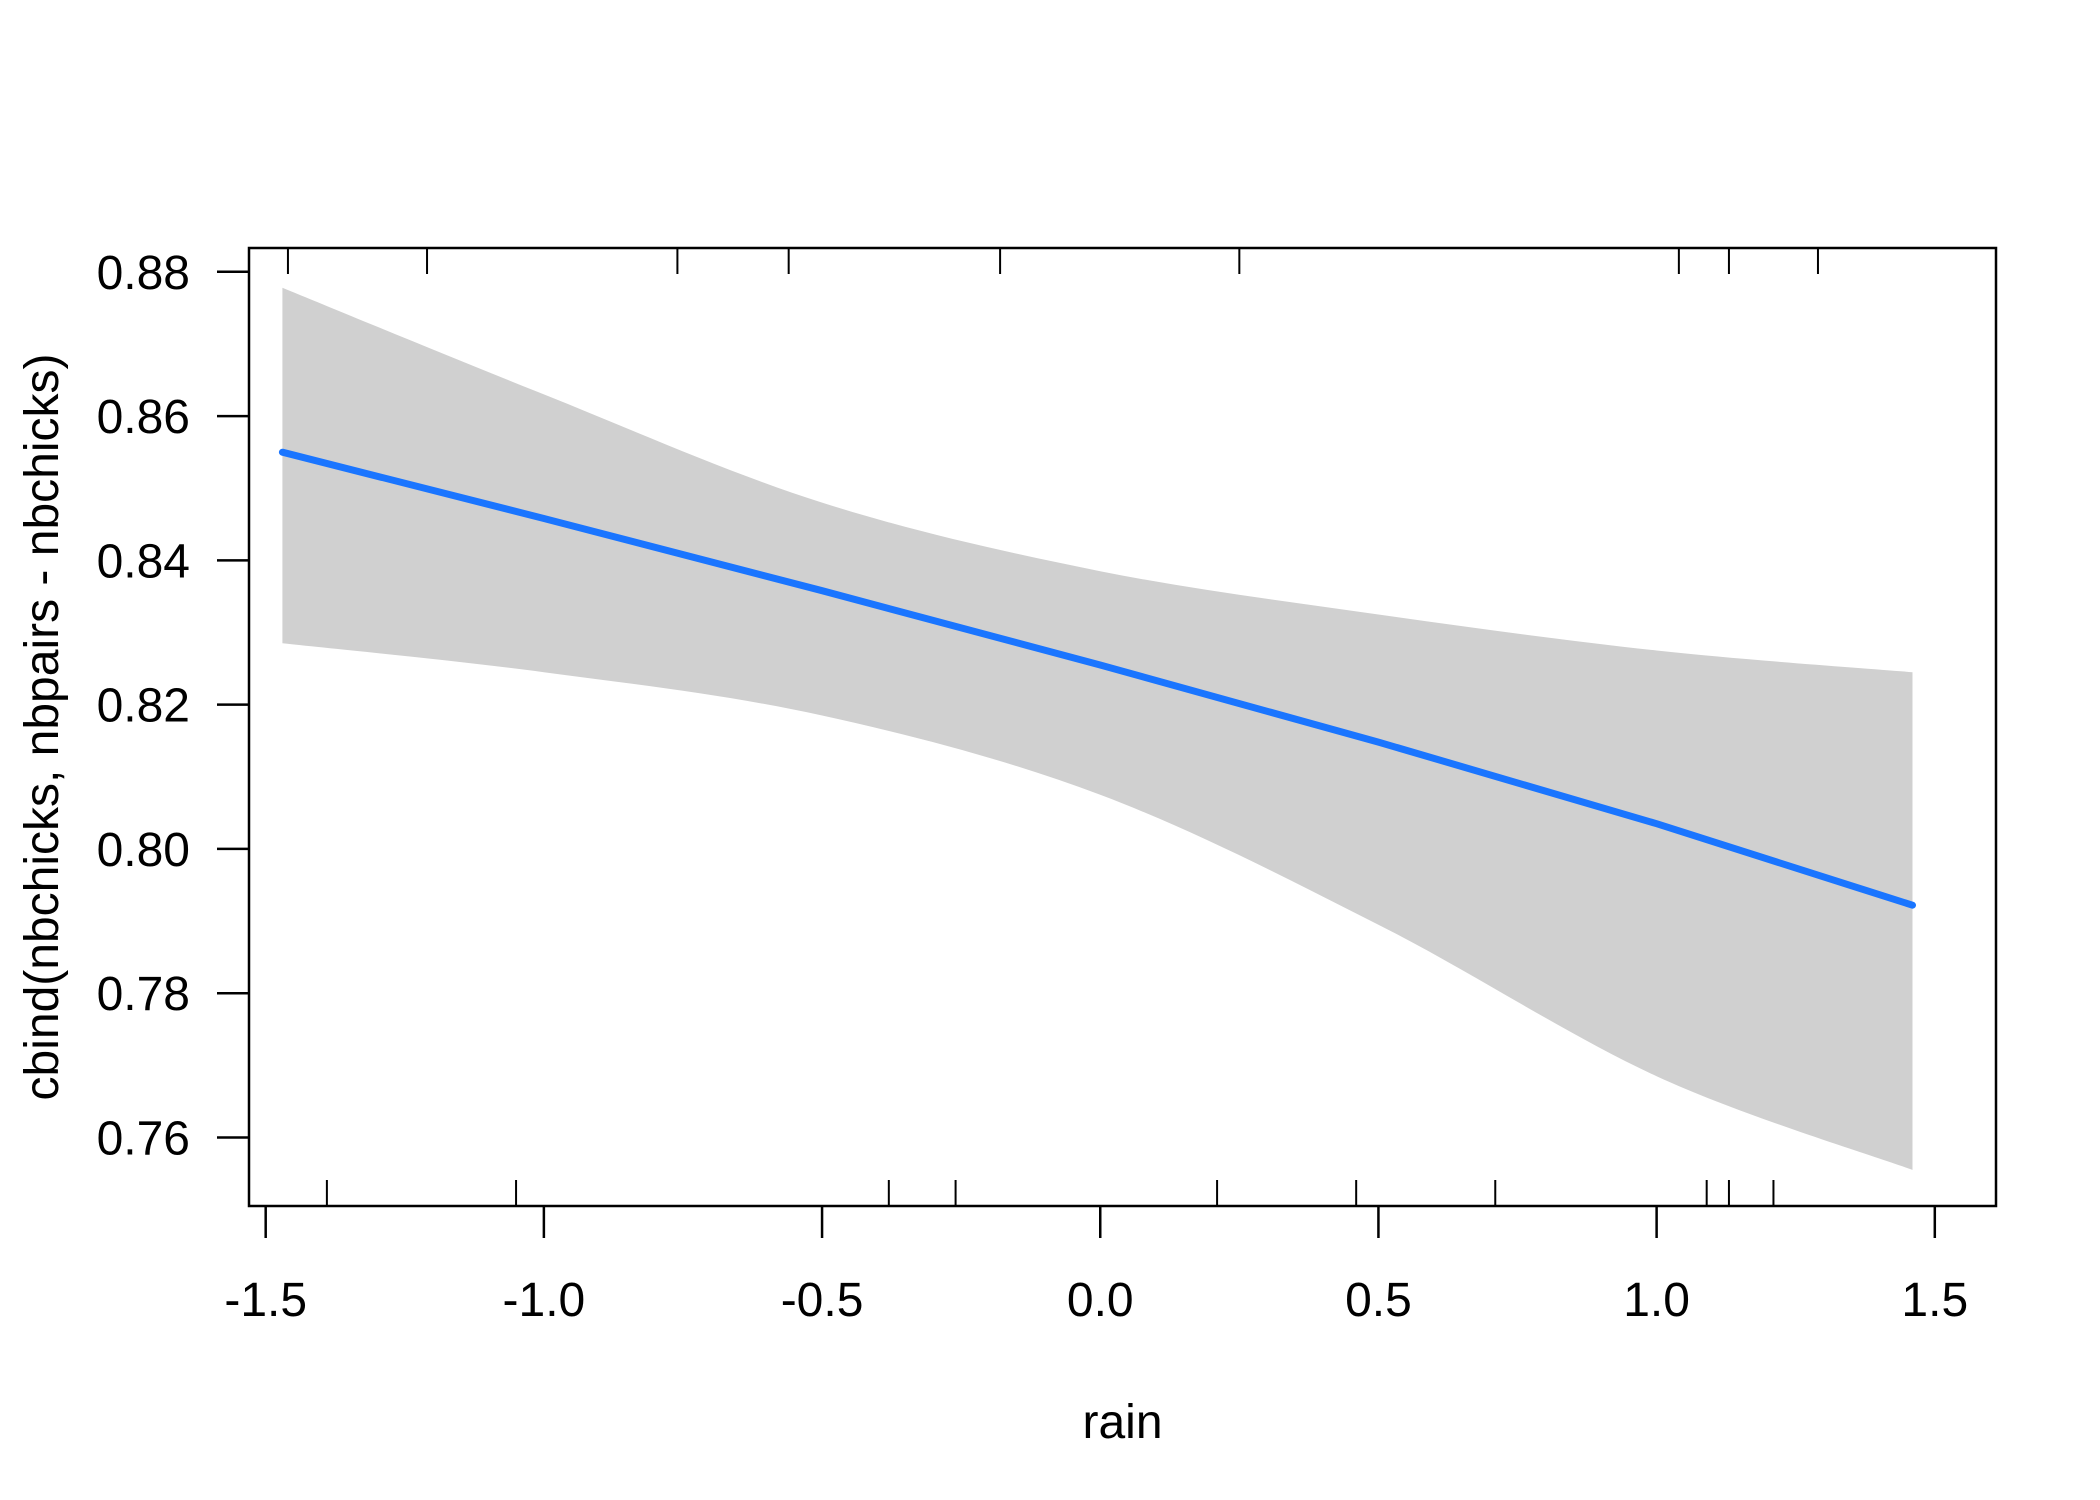  Describe the element at coordinates (143, 994) in the screenshot. I see `y-tick-label: 0.78` at that location.